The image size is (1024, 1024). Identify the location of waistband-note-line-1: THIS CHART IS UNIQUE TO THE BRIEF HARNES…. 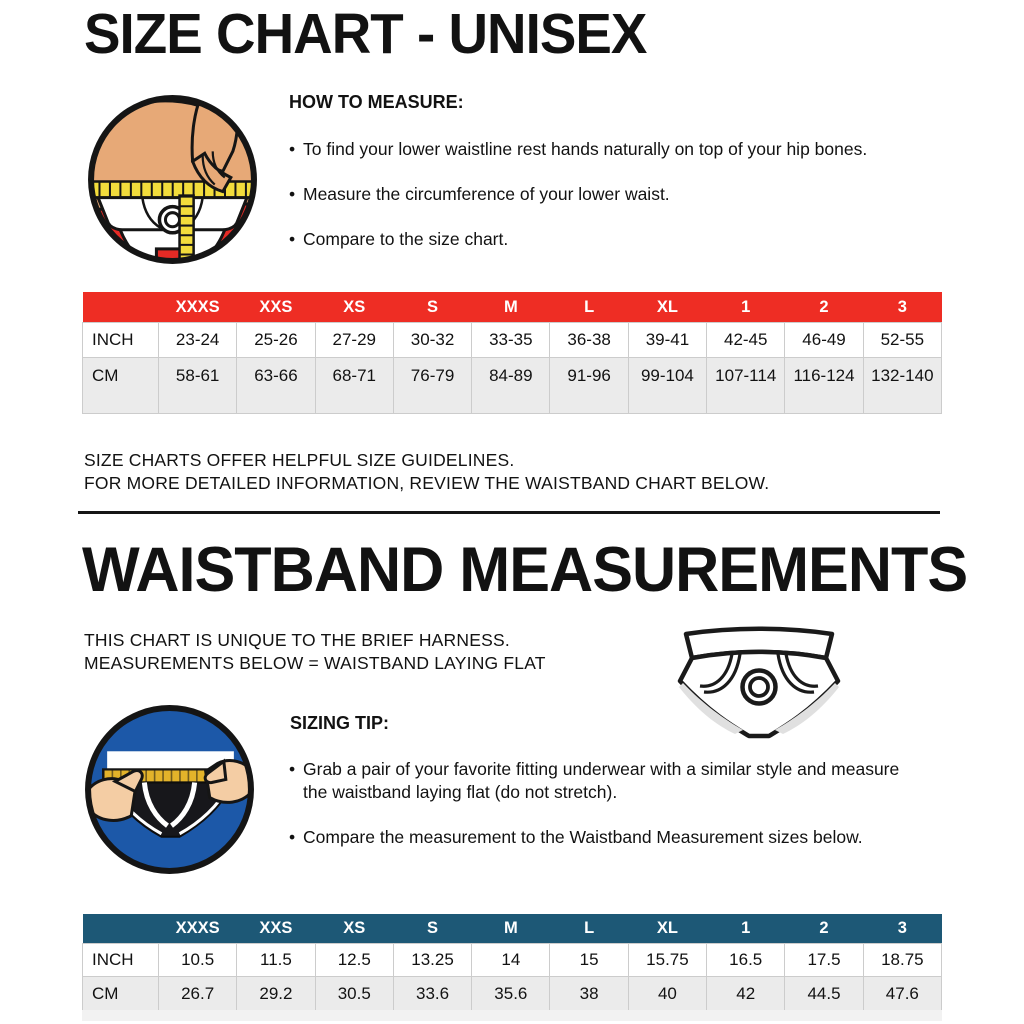
(297, 640).